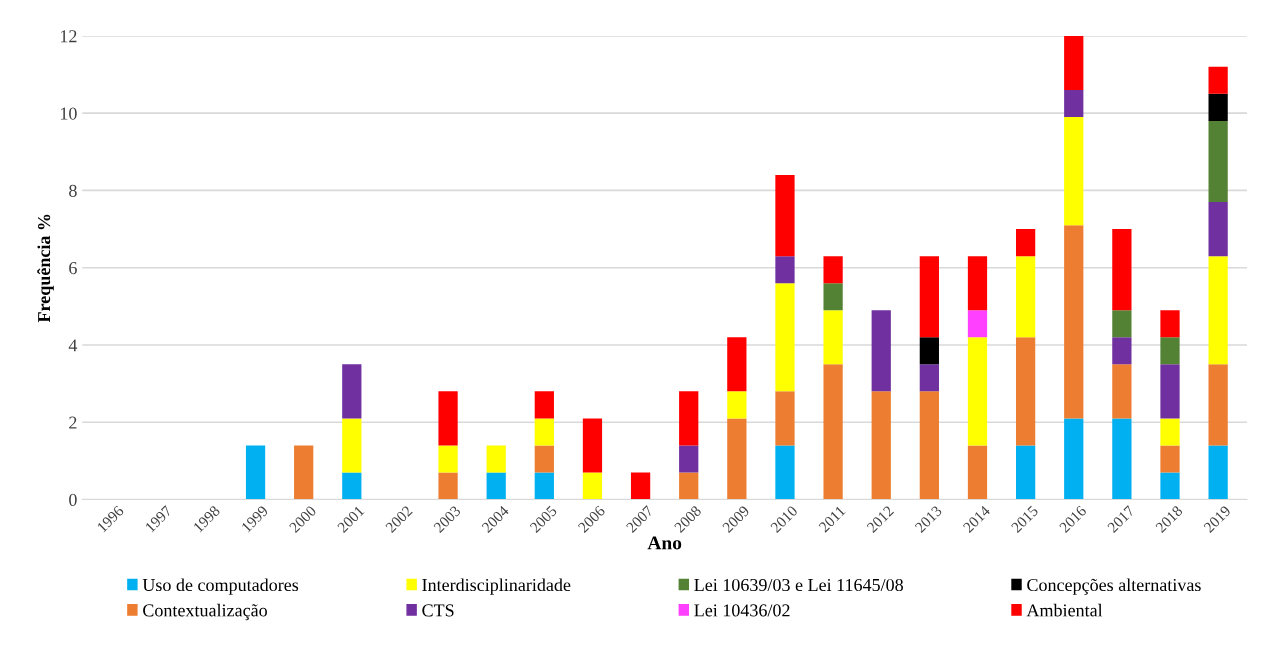 The image size is (1266, 653). I want to click on legend-label: Interdisciplinaridade, so click(496, 586).